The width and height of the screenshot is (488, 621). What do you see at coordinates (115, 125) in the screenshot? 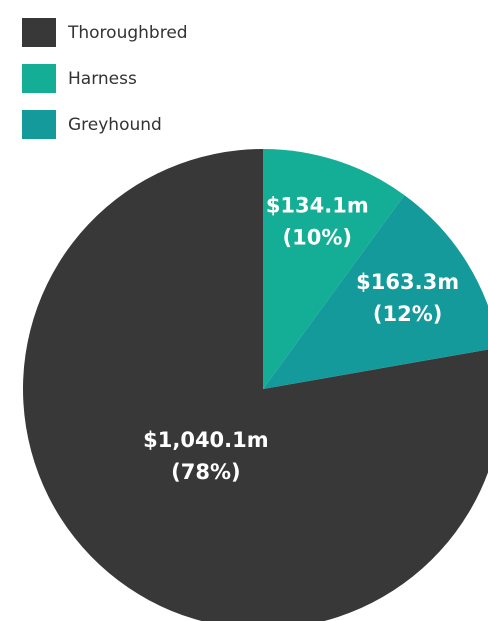
I see `legend-label: Greyhound` at bounding box center [115, 125].